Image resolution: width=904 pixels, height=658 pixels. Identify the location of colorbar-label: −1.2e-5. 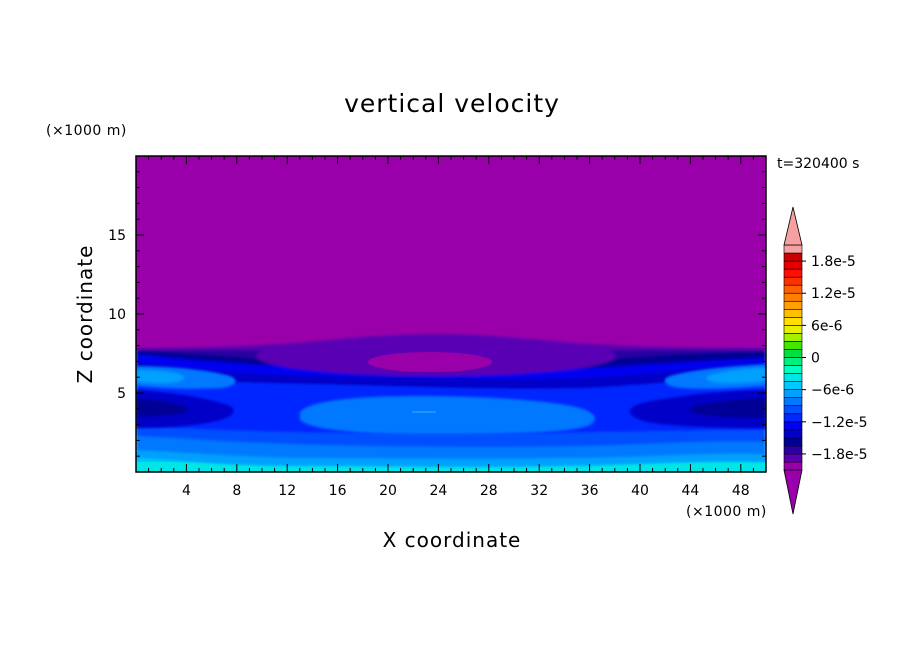
(839, 423).